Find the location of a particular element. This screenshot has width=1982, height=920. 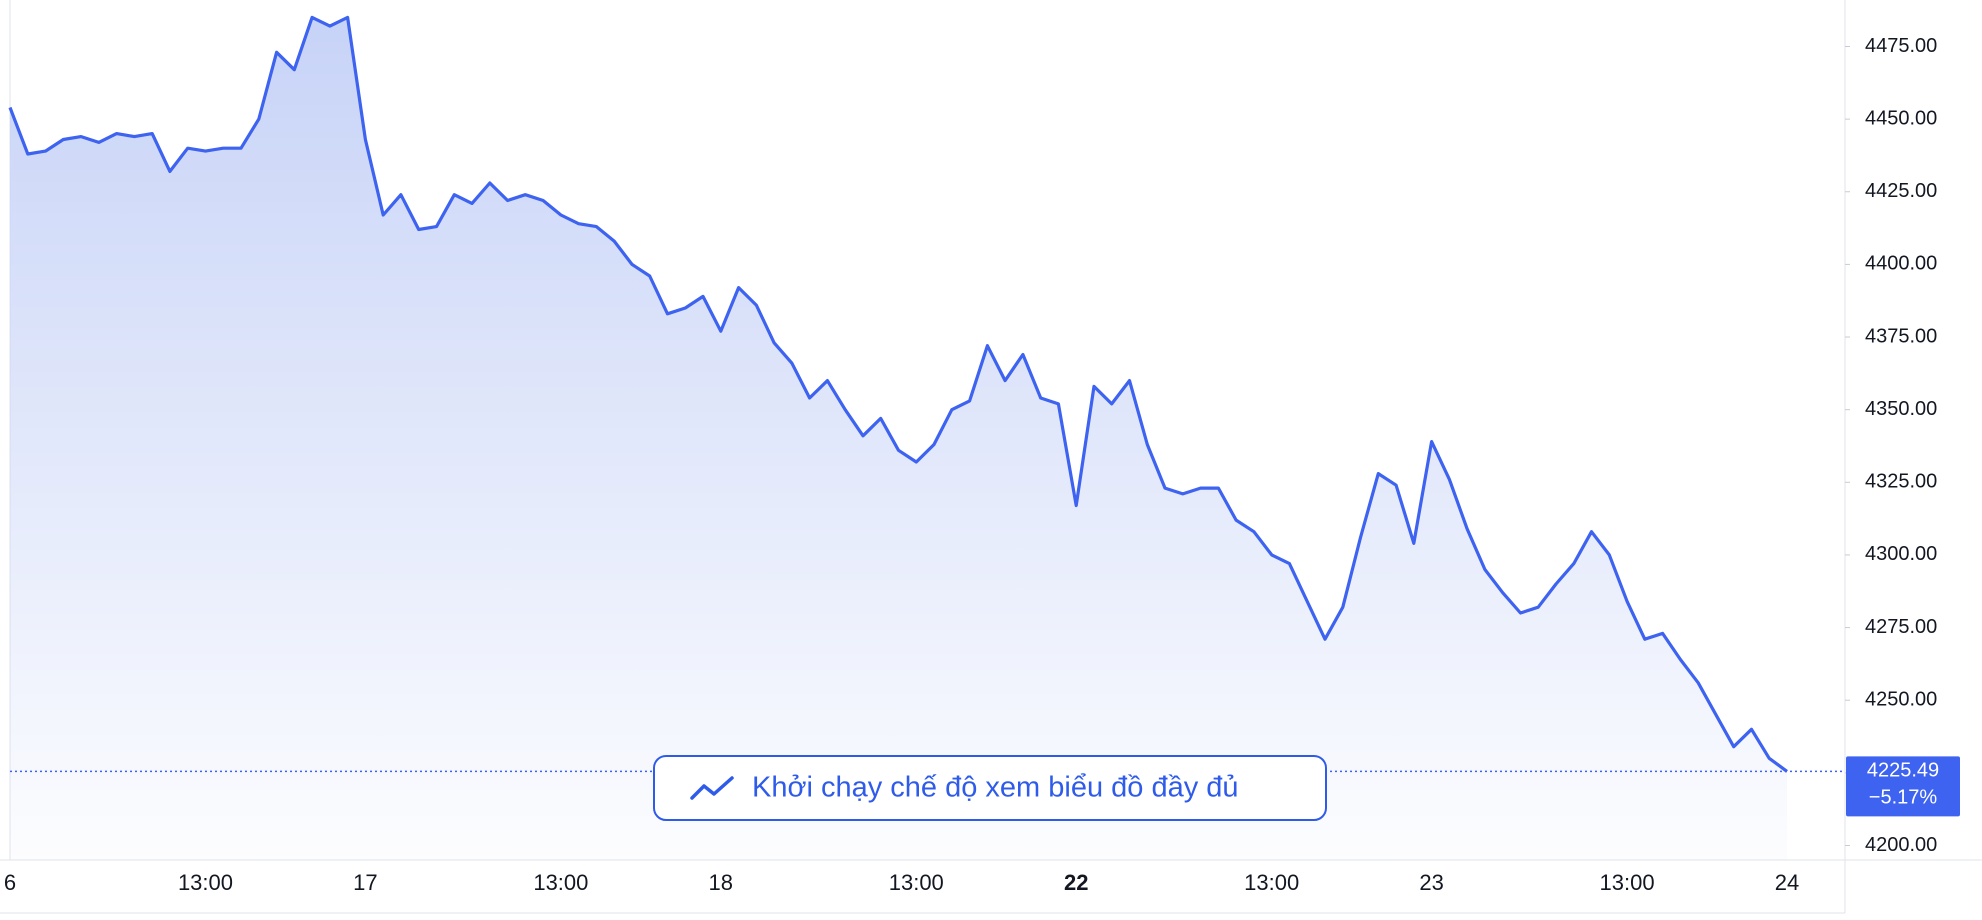

y-tick-label: 4300.00 is located at coordinates (1901, 554).